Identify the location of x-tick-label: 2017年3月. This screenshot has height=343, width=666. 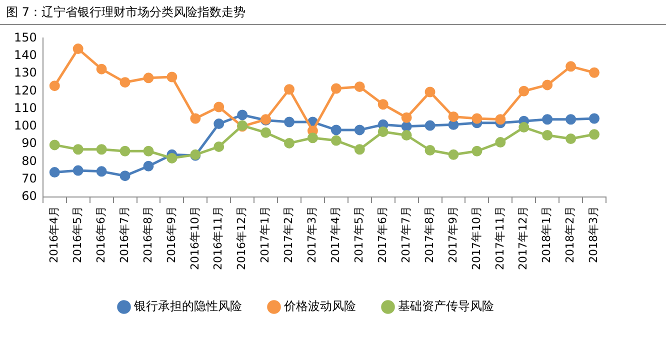
(312, 235).